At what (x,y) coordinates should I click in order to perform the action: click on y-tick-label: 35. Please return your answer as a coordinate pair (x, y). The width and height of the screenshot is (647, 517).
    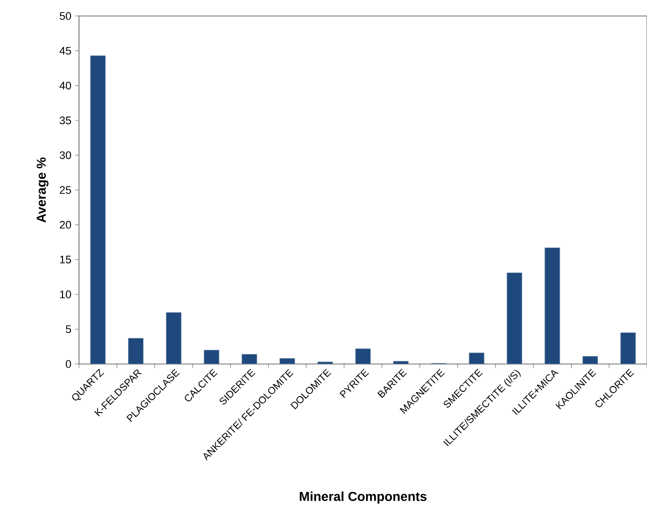
    Looking at the image, I should click on (66, 120).